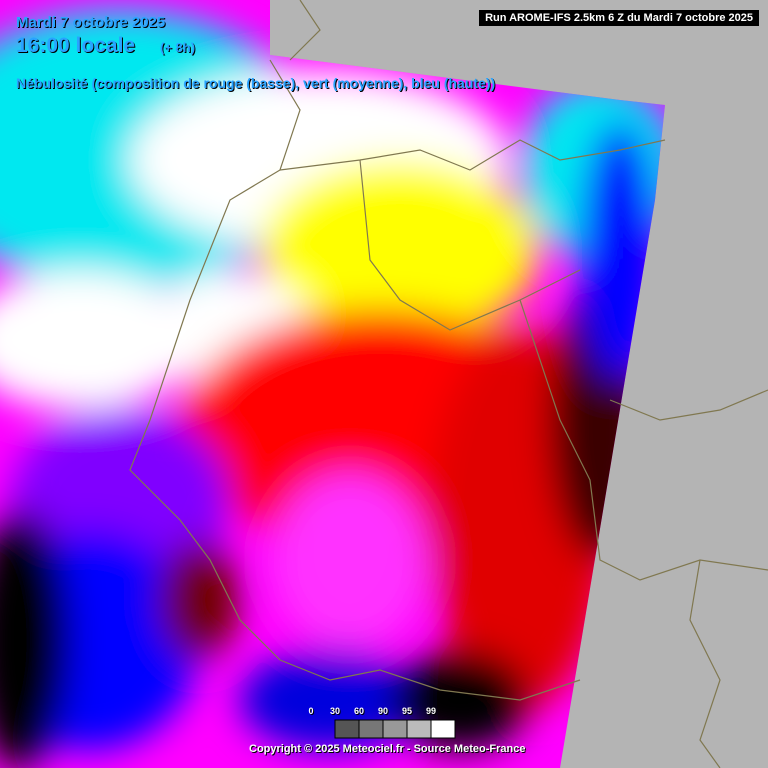 The width and height of the screenshot is (768, 768). I want to click on time: 16:00 locale, so click(76, 45).